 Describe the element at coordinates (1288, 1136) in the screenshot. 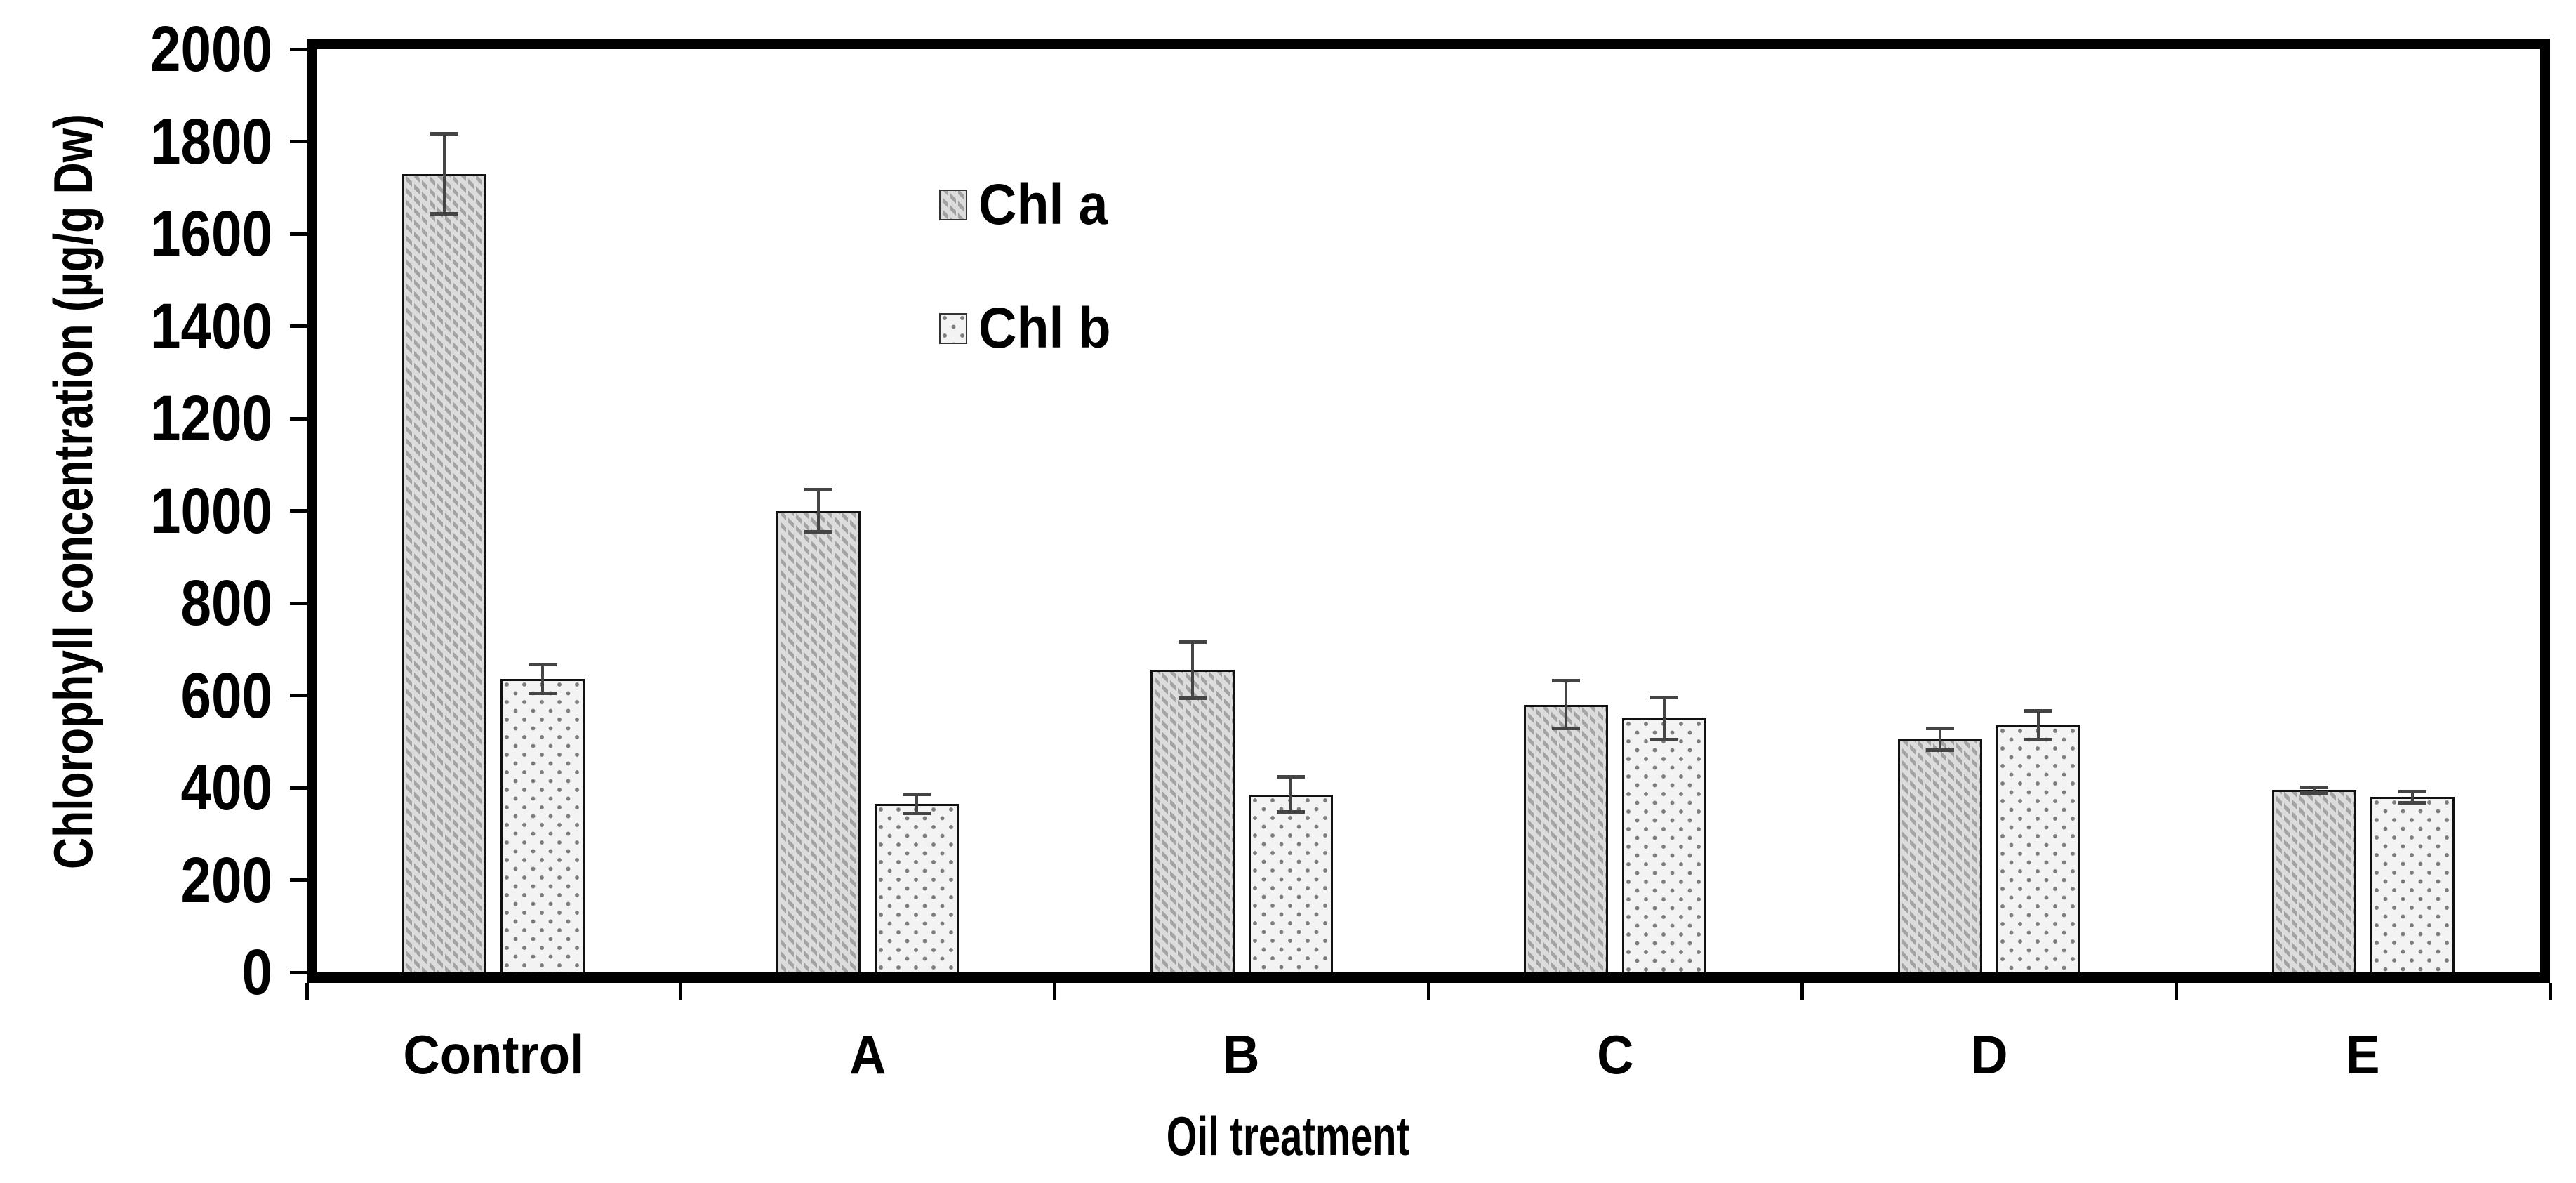

I see `x-axis-title: Oil treatment` at that location.